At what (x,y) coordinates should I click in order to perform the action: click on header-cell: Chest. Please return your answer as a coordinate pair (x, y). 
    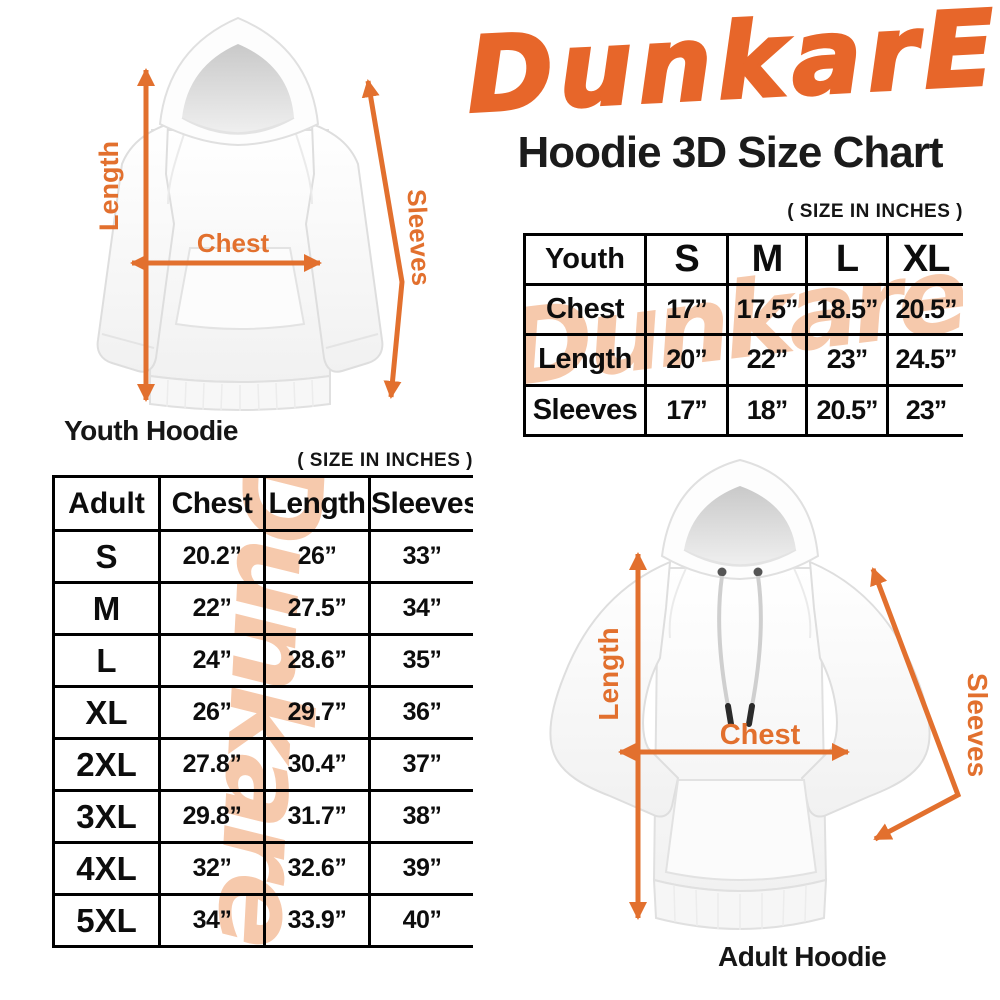
    Looking at the image, I should click on (212, 503).